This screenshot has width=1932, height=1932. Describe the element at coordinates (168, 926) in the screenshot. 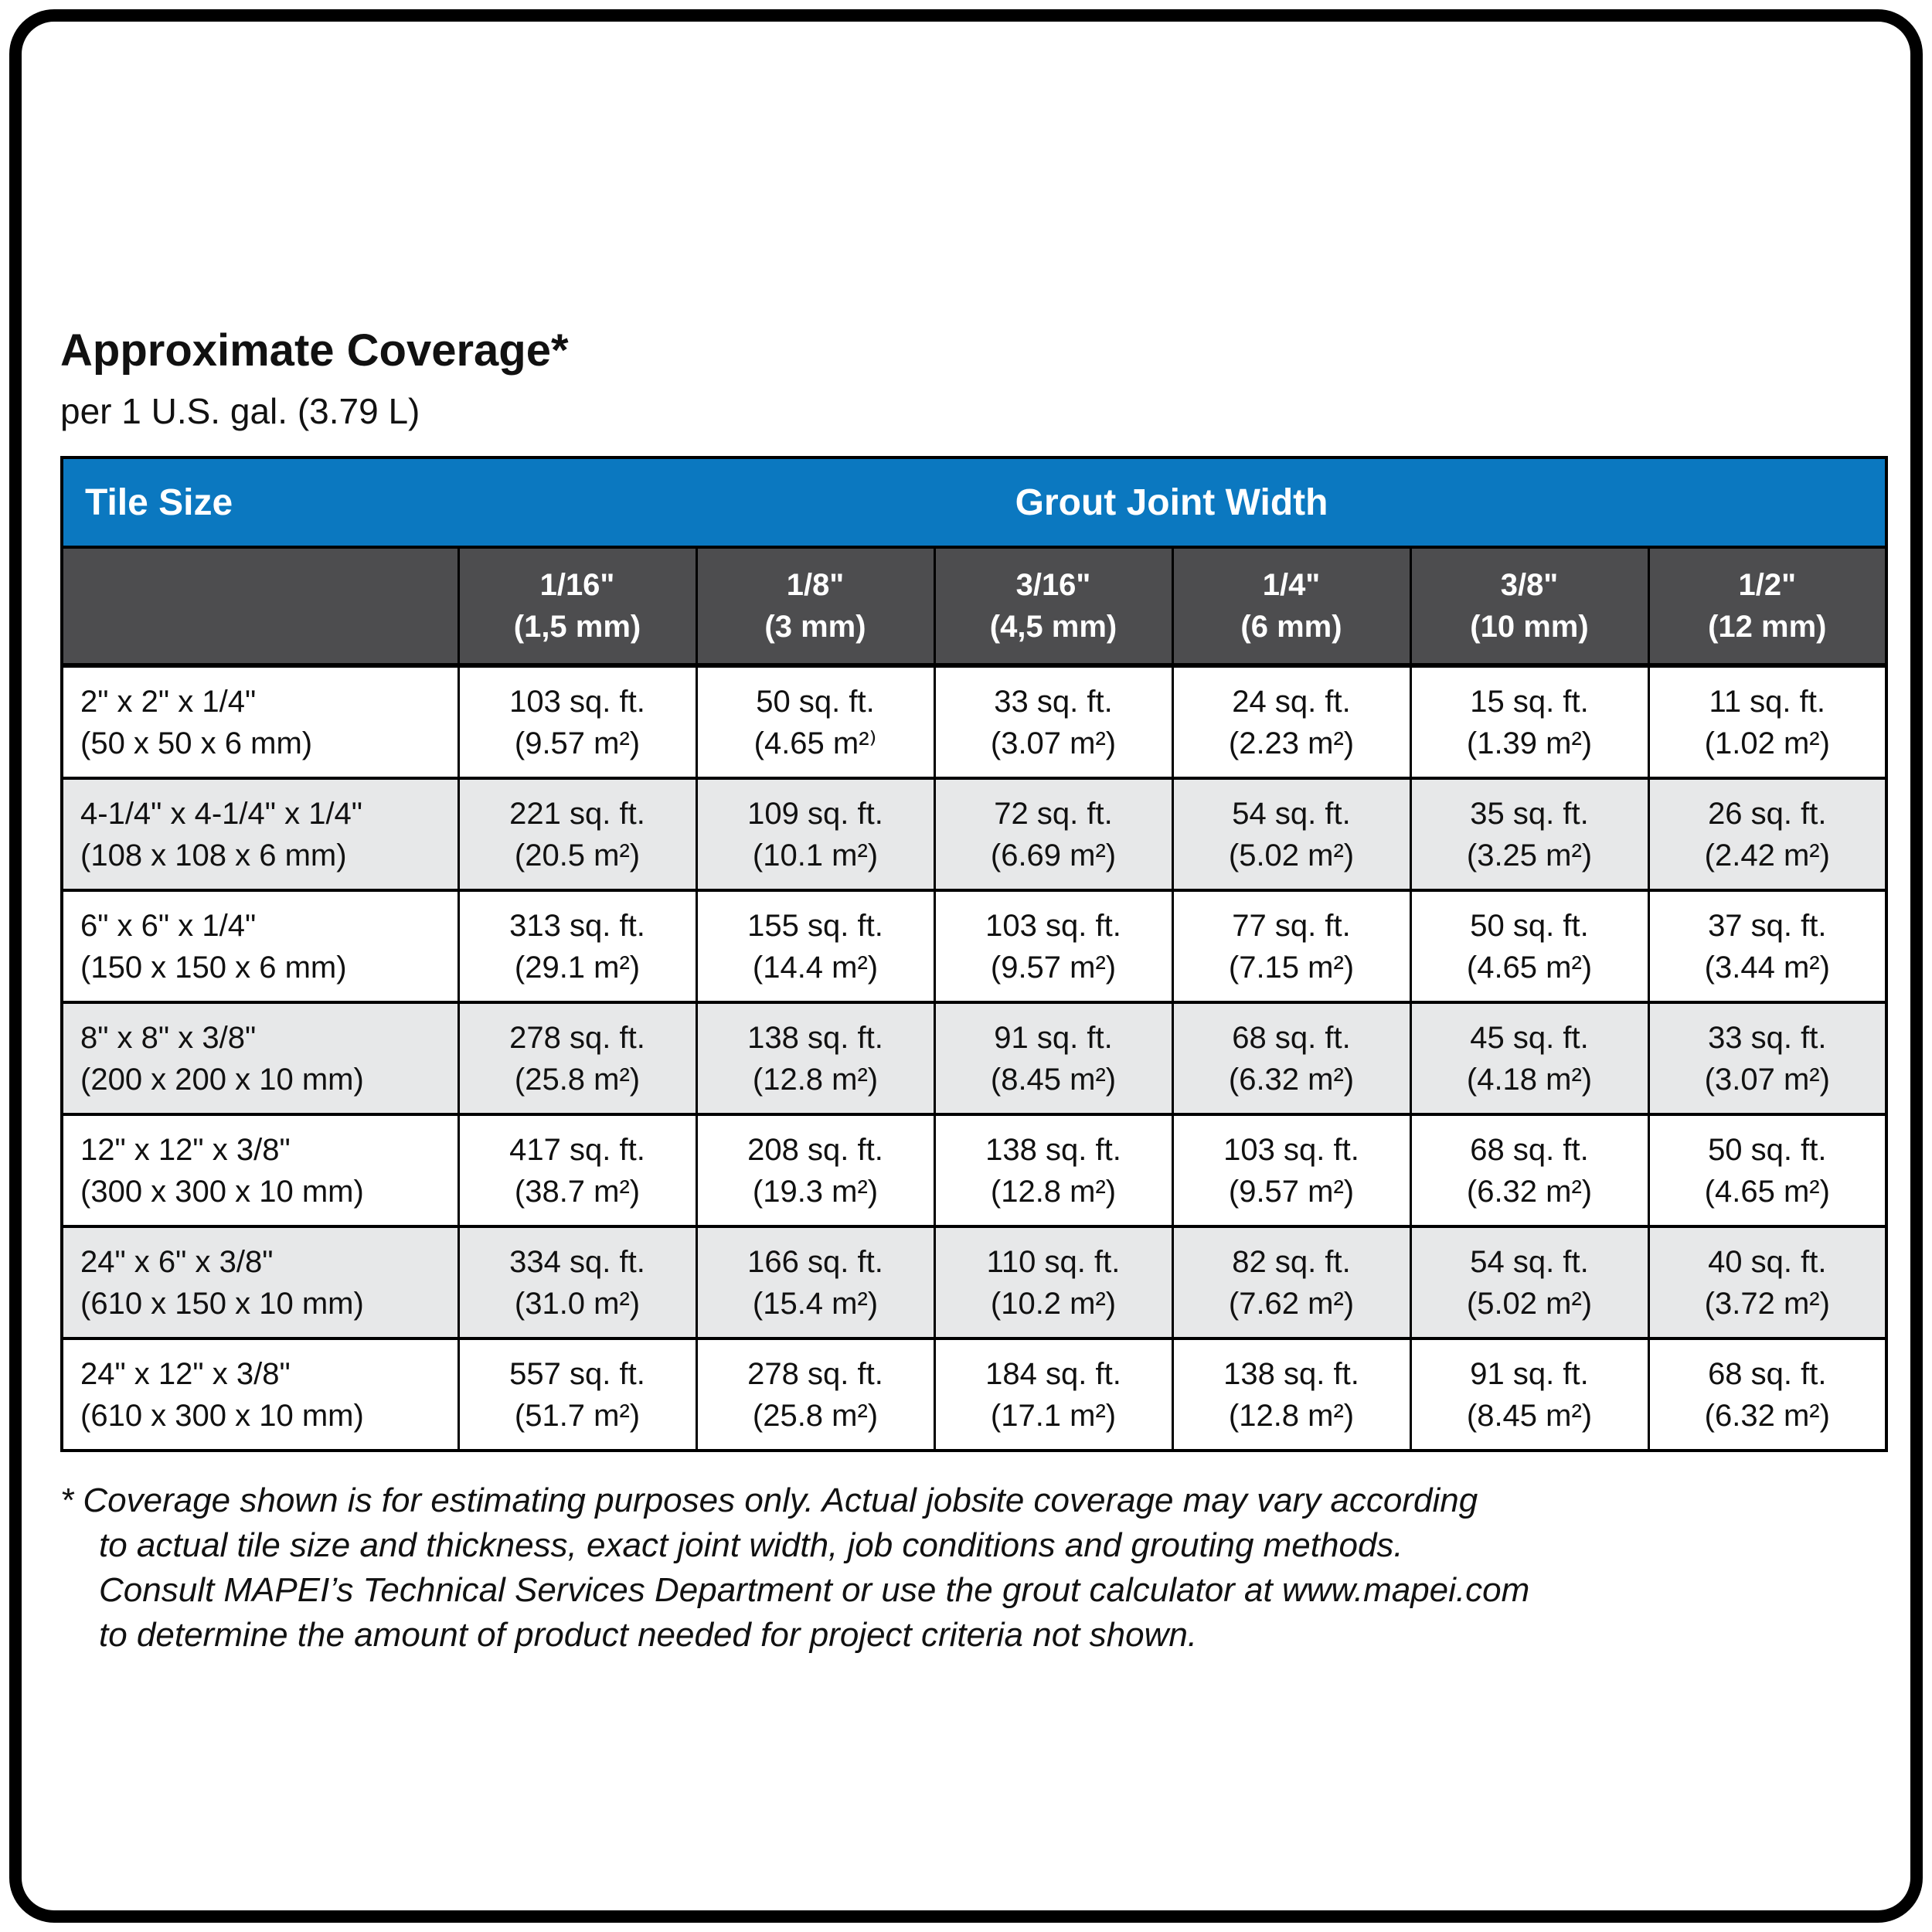

I see `tile-size-inches: 6" x 6" x 1/4"` at that location.